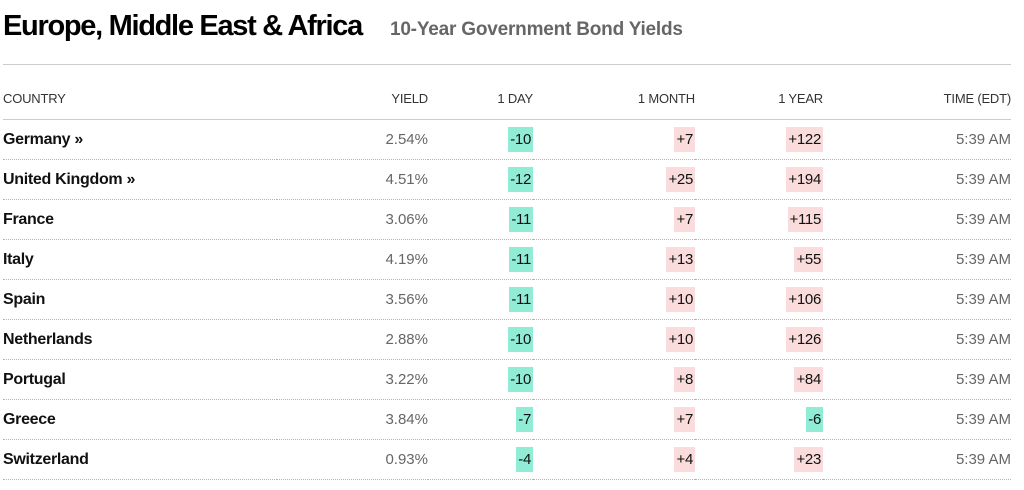 This screenshot has height=490, width=1024. I want to click on country-link: Spain, so click(140, 299).